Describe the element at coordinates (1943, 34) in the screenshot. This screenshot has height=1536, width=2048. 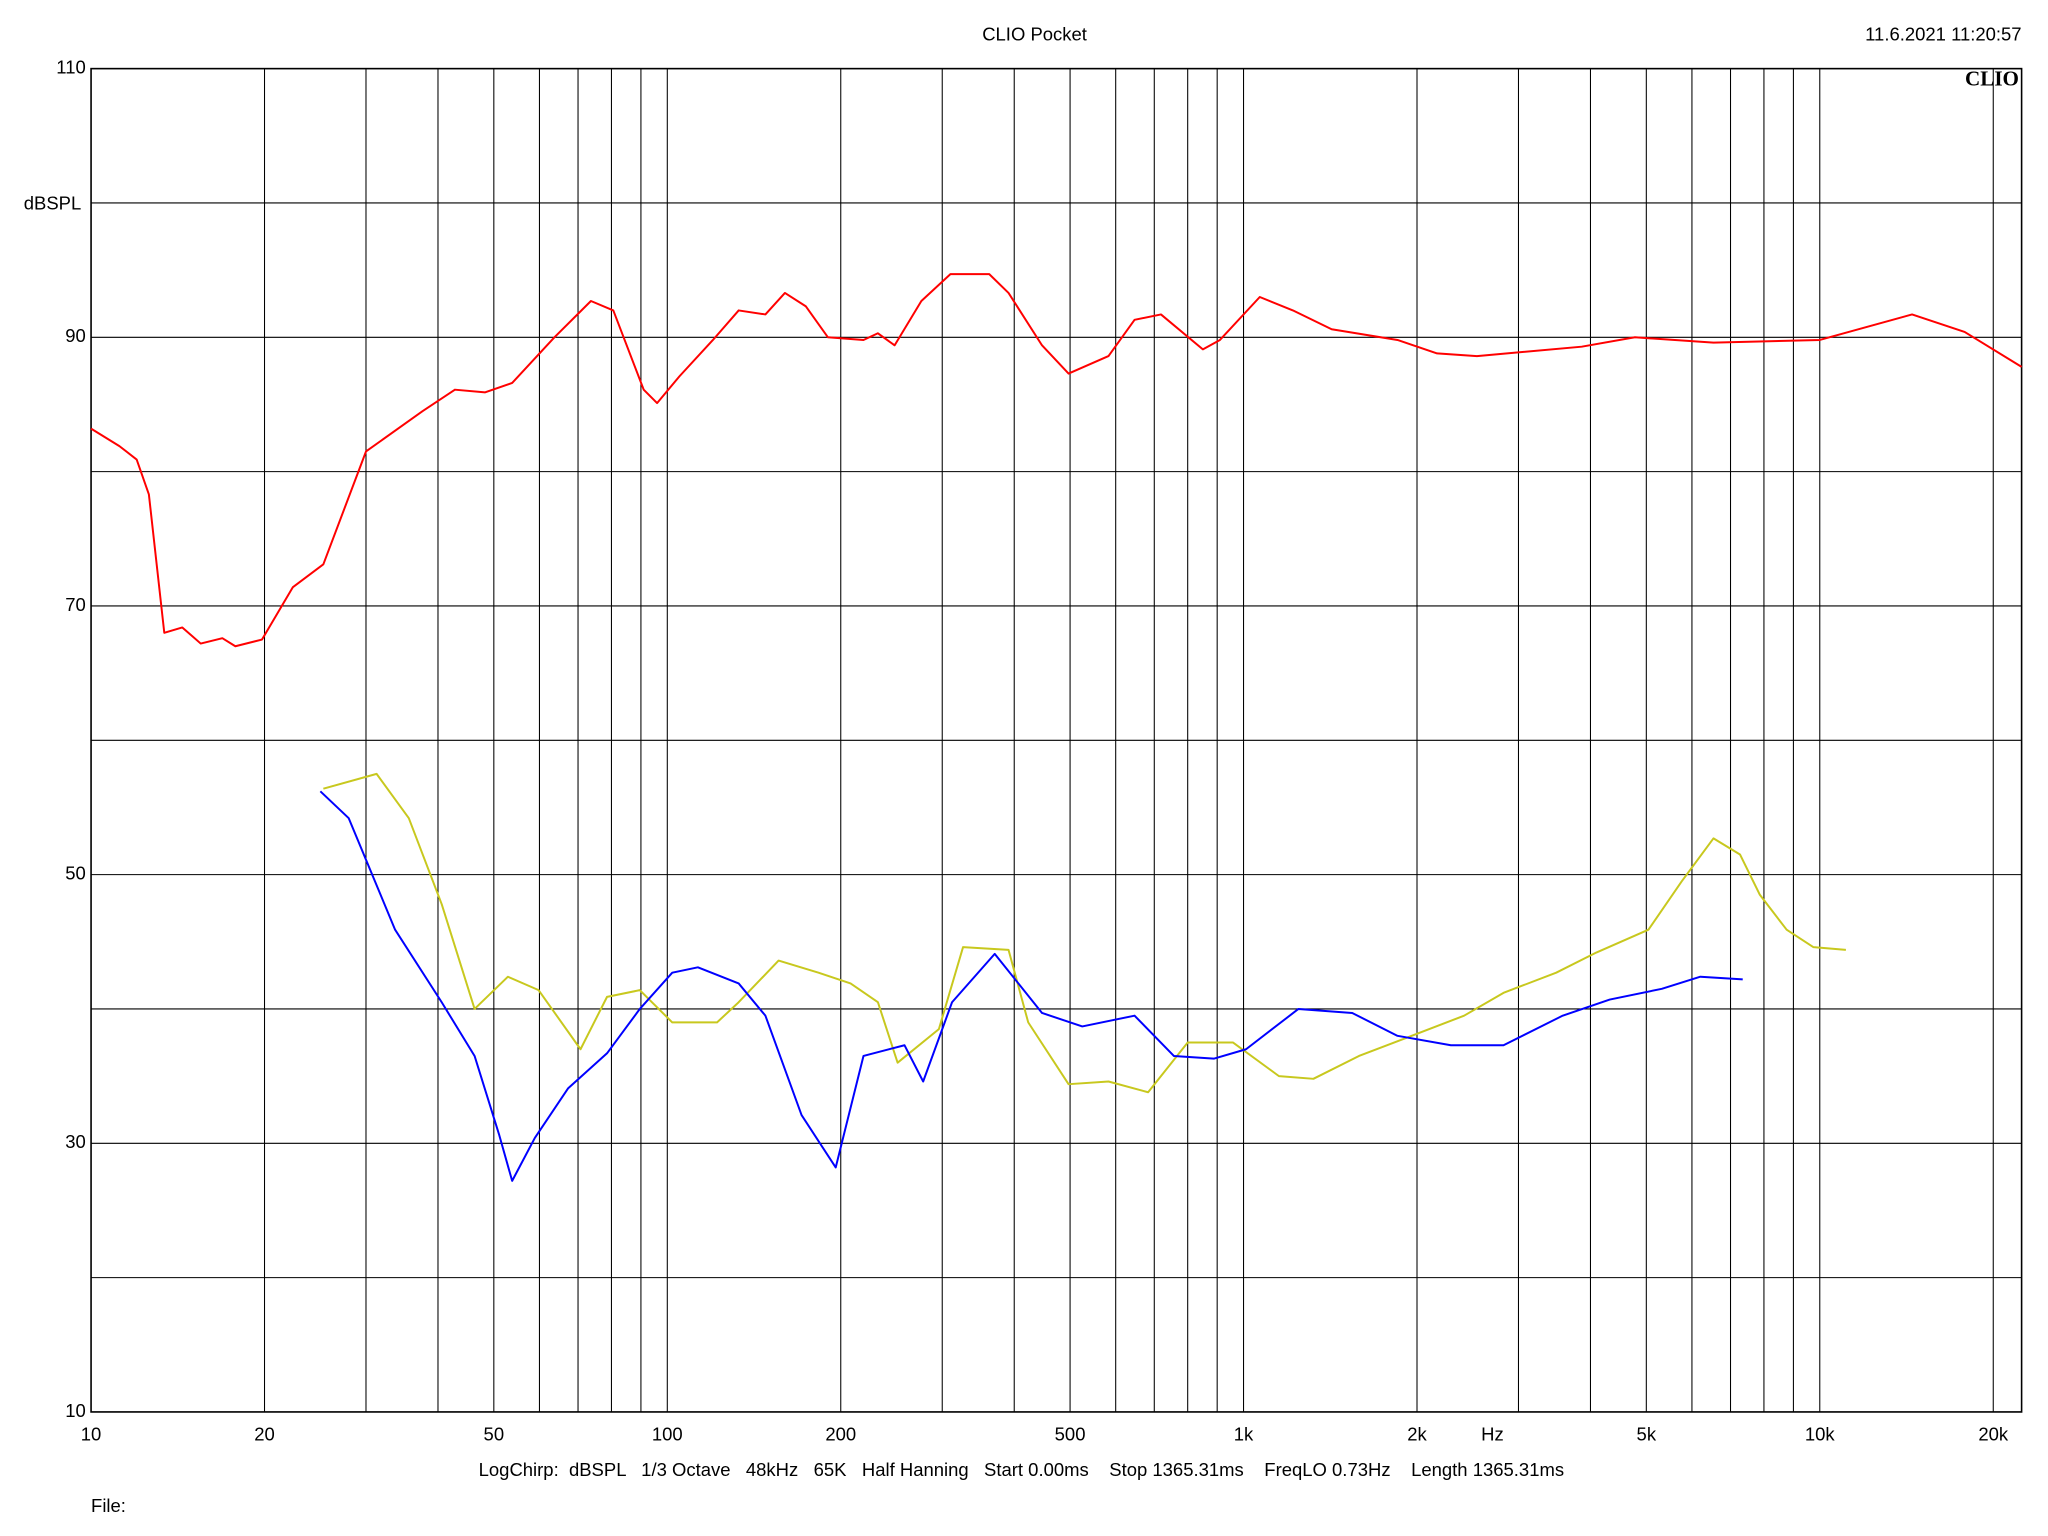
I see `timestamp: 11.6.2021 11:20:57` at that location.